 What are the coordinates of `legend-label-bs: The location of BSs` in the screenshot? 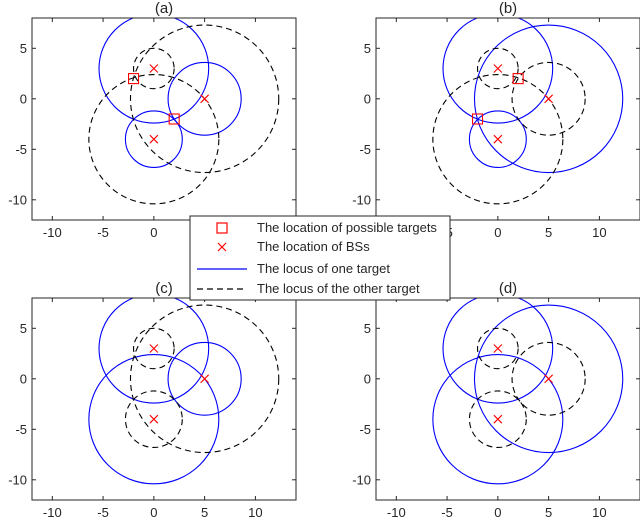 It's located at (313, 246).